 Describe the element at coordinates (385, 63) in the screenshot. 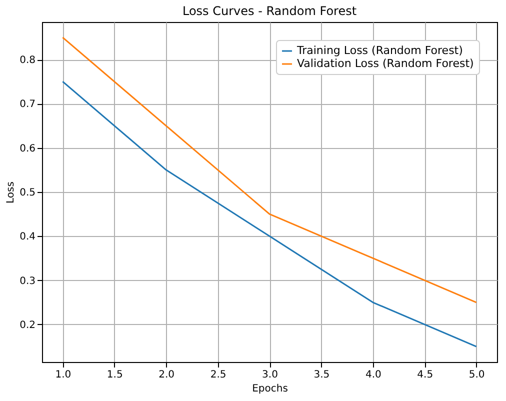

I see `legend-label: Validation Loss (Random Forest)` at that location.